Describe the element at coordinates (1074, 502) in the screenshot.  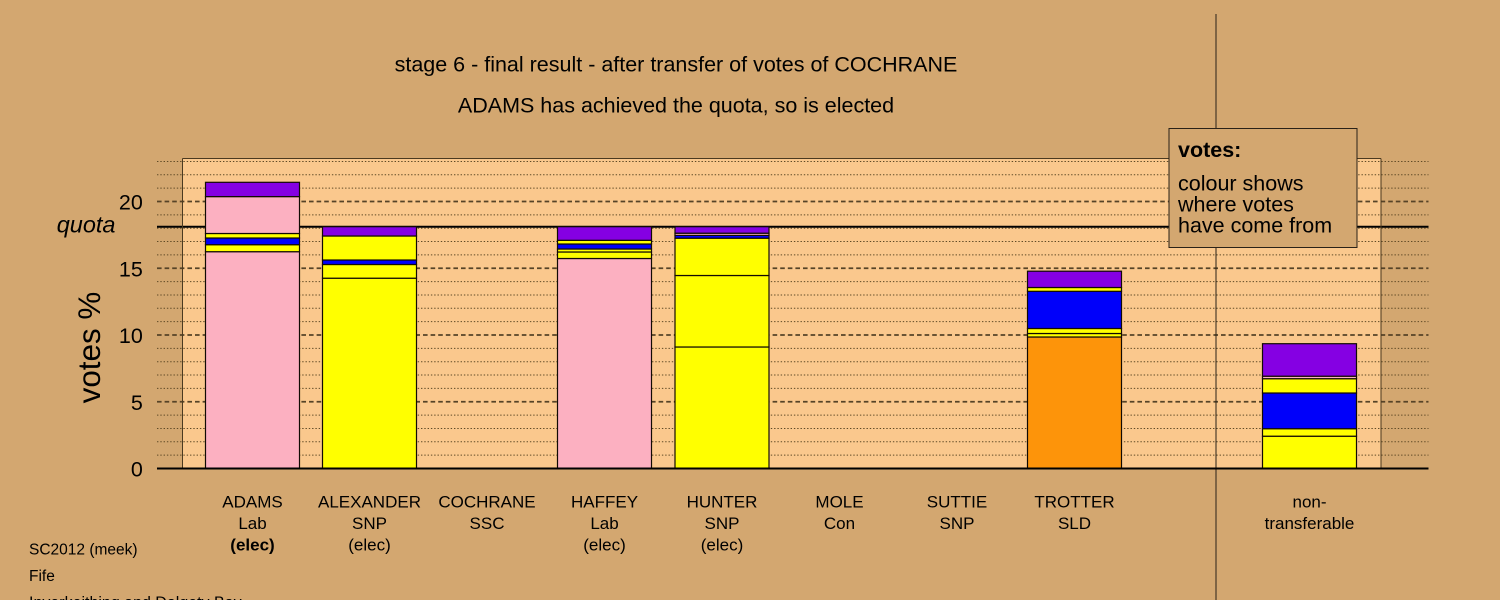
I see `svg-text: TROTTER` at that location.